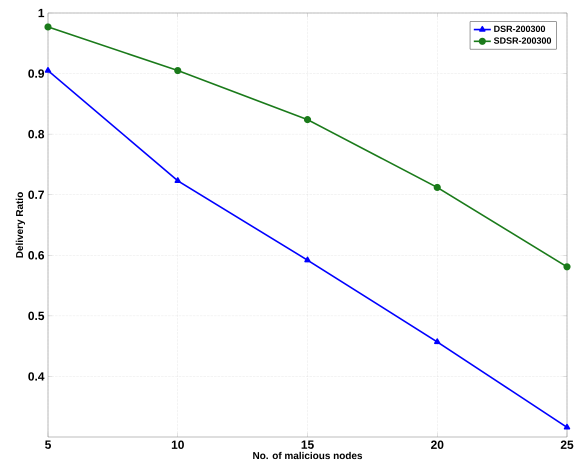 The width and height of the screenshot is (579, 471). I want to click on y-axis-title: Delivery Ratio, so click(21, 225).